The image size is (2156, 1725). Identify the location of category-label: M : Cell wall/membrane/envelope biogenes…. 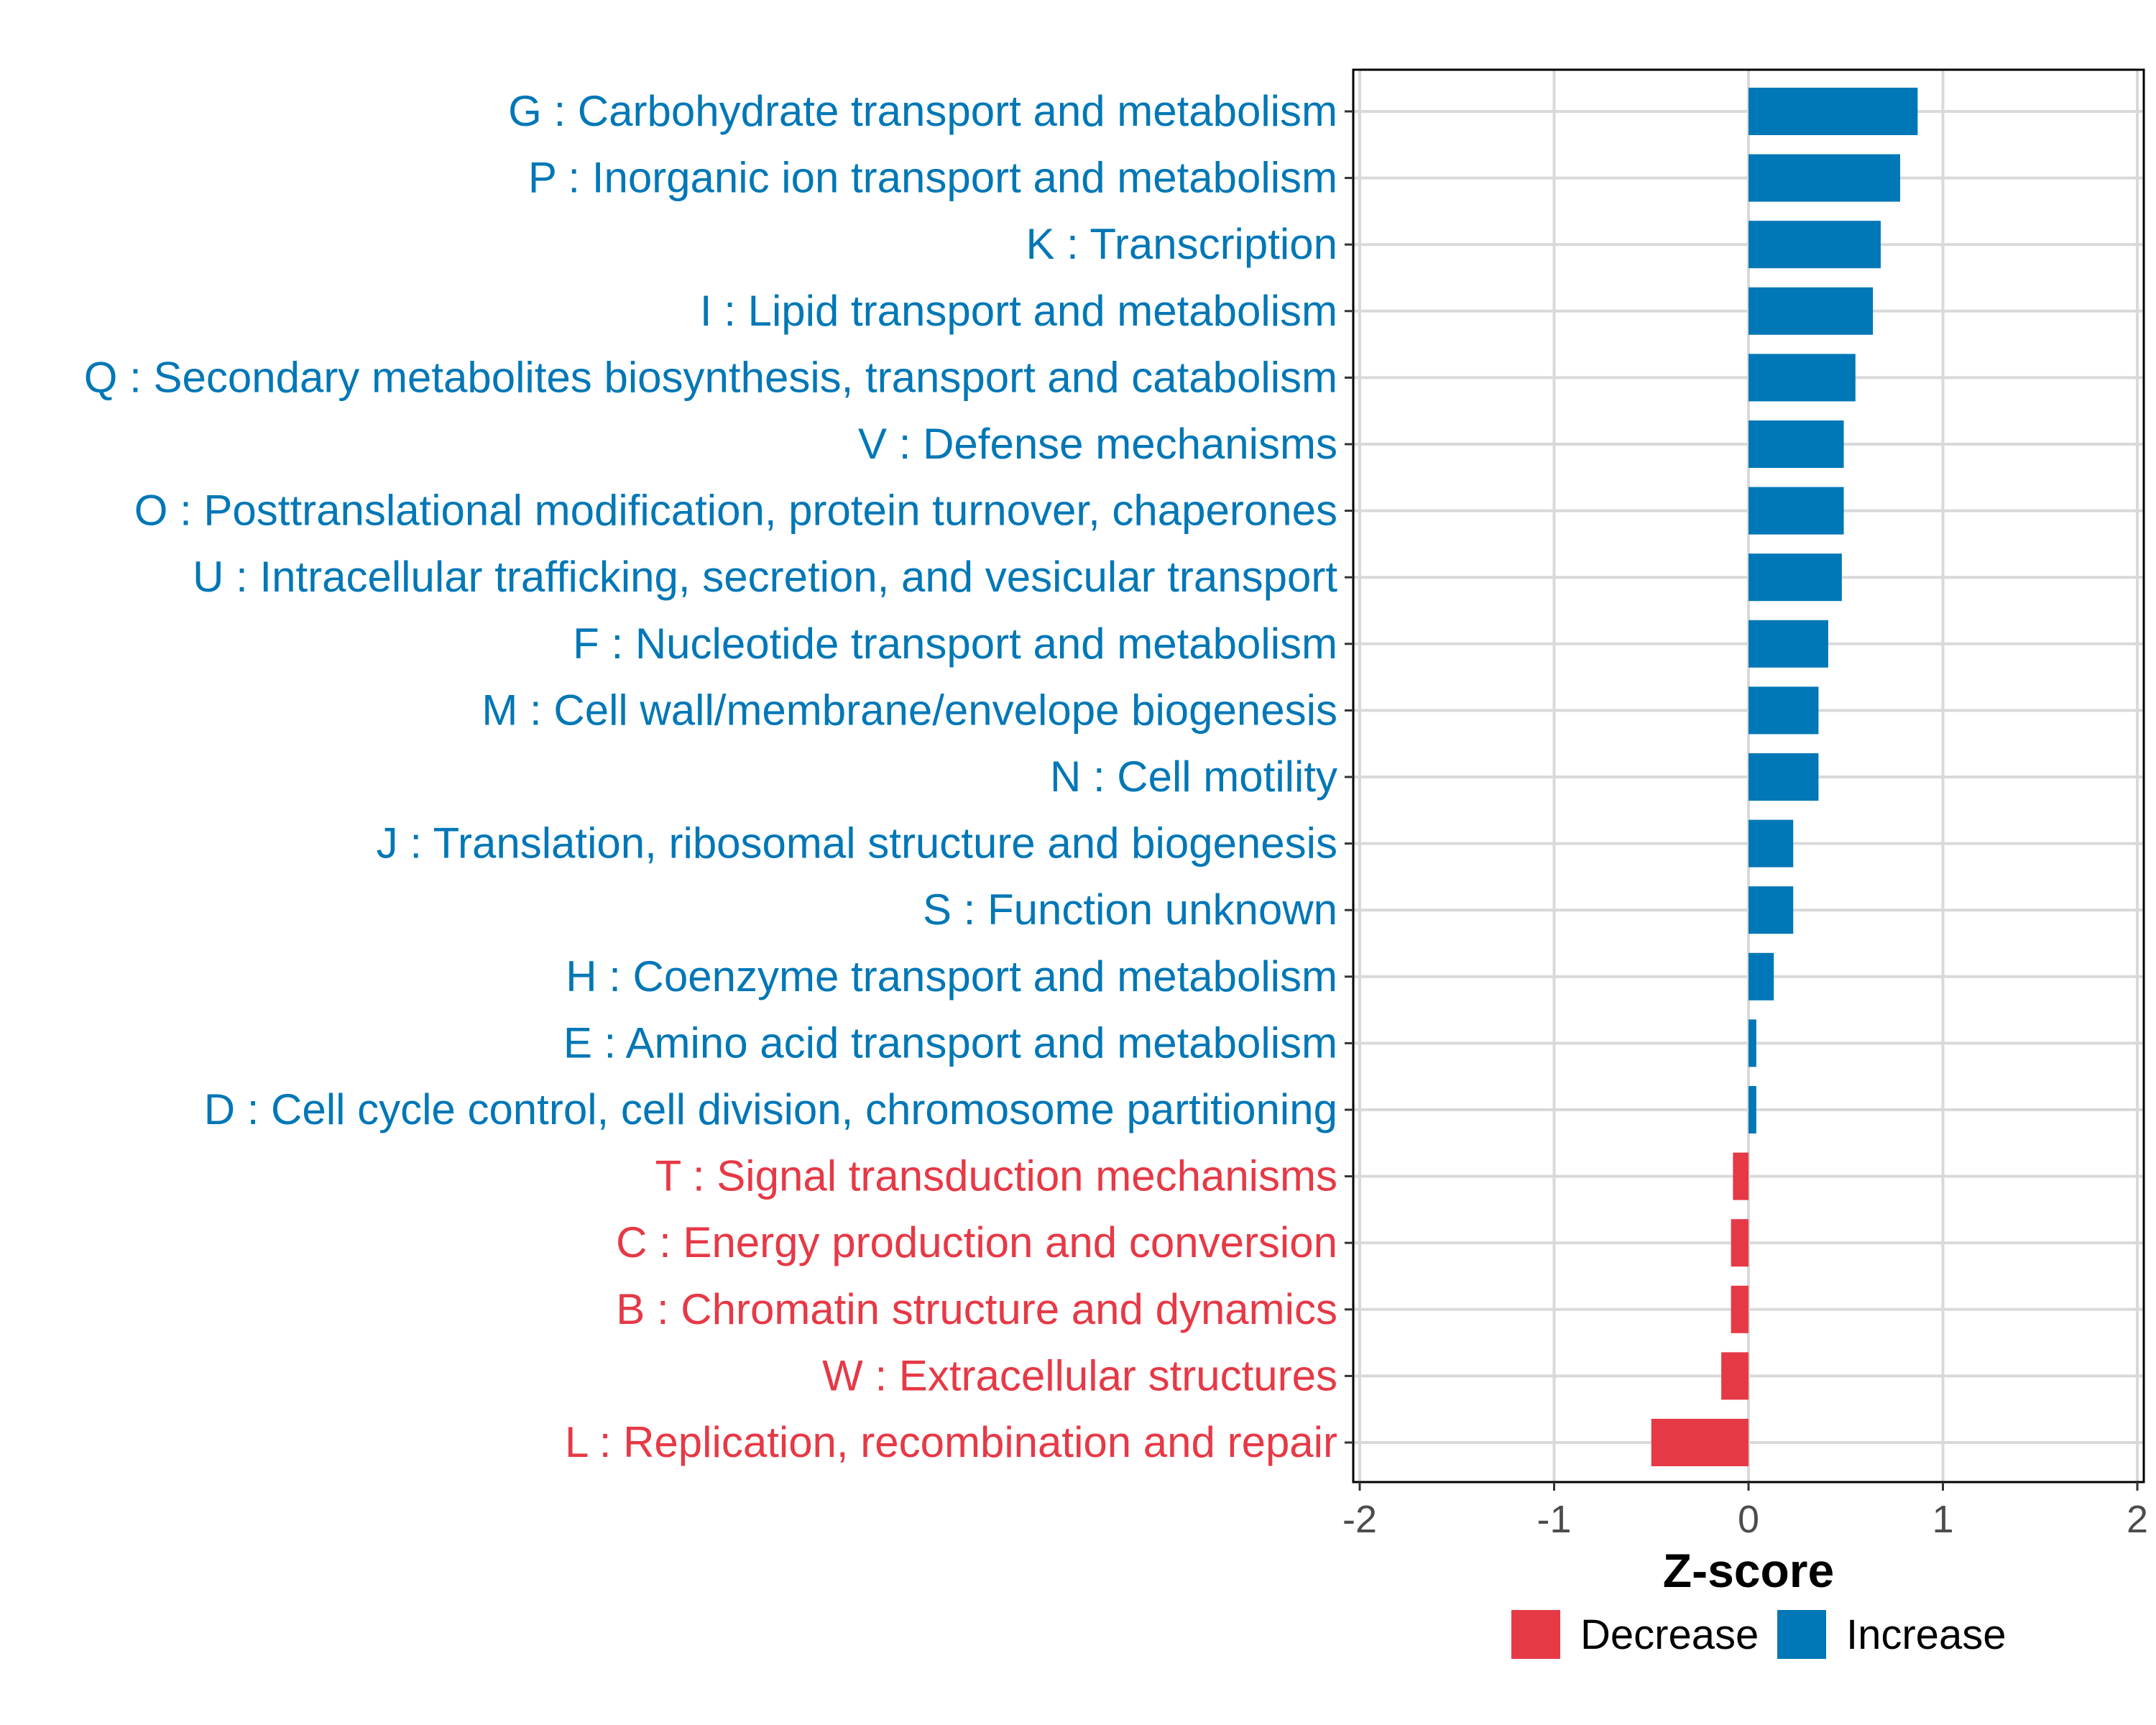
(910, 710).